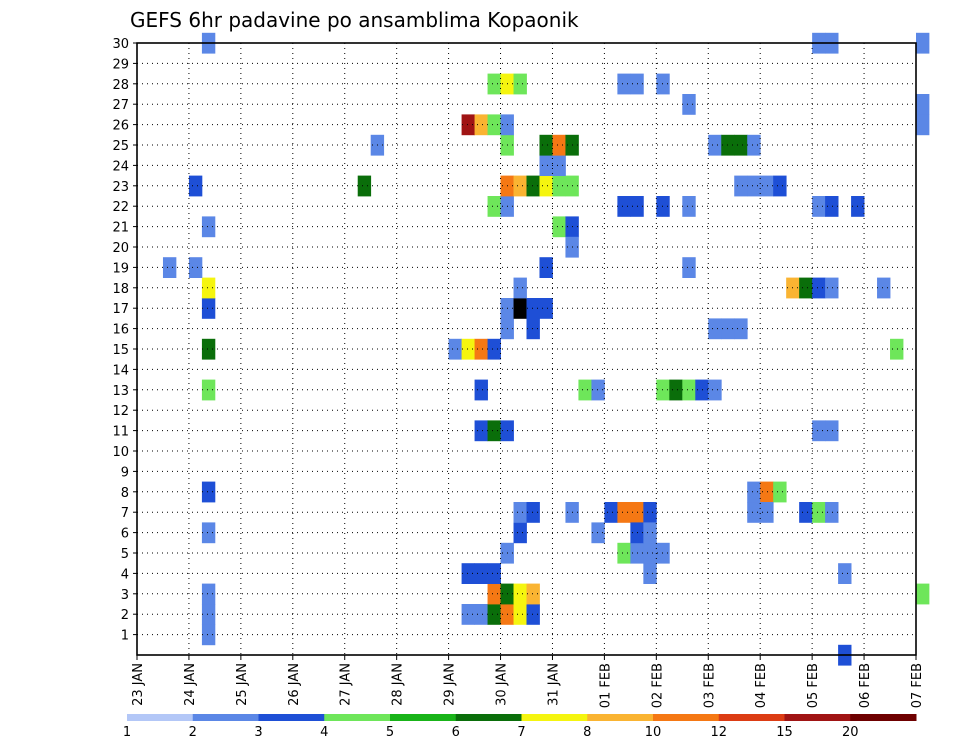  I want to click on y-tick-label: 8, so click(125, 493).